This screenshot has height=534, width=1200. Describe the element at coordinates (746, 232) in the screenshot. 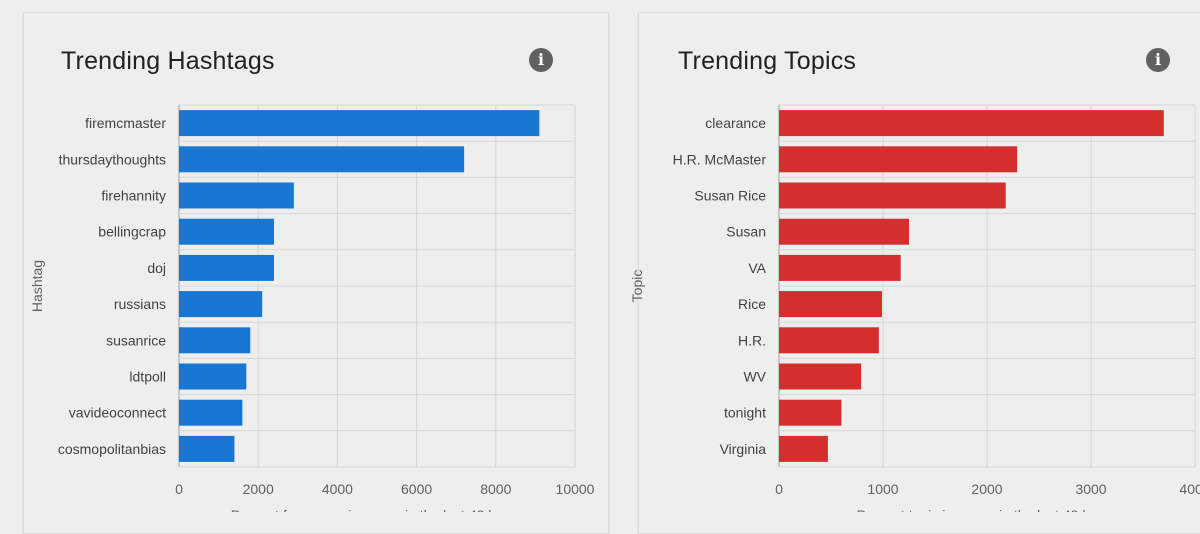

I see `category-label: Susan` at that location.